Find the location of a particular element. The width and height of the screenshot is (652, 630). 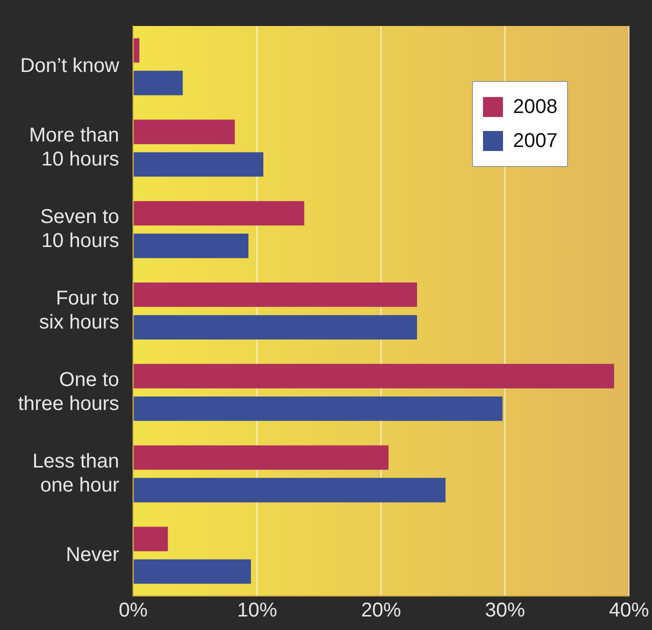

legend-label: 2007 is located at coordinates (535, 141).